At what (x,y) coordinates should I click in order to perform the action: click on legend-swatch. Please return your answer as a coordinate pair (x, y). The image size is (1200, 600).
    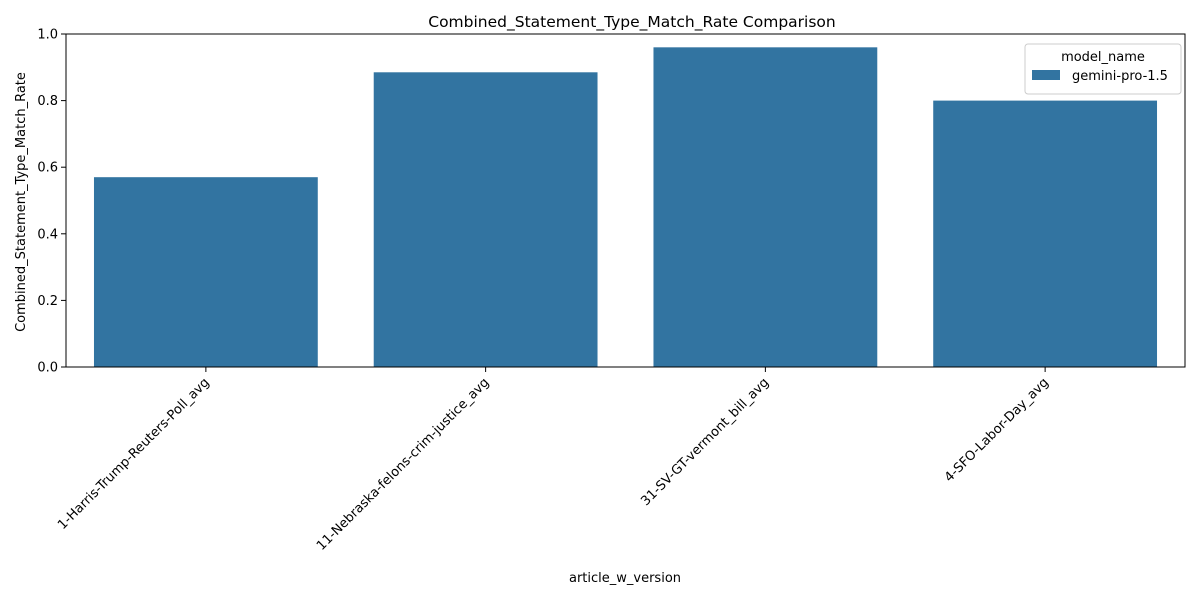
    Looking at the image, I should click on (1046, 75).